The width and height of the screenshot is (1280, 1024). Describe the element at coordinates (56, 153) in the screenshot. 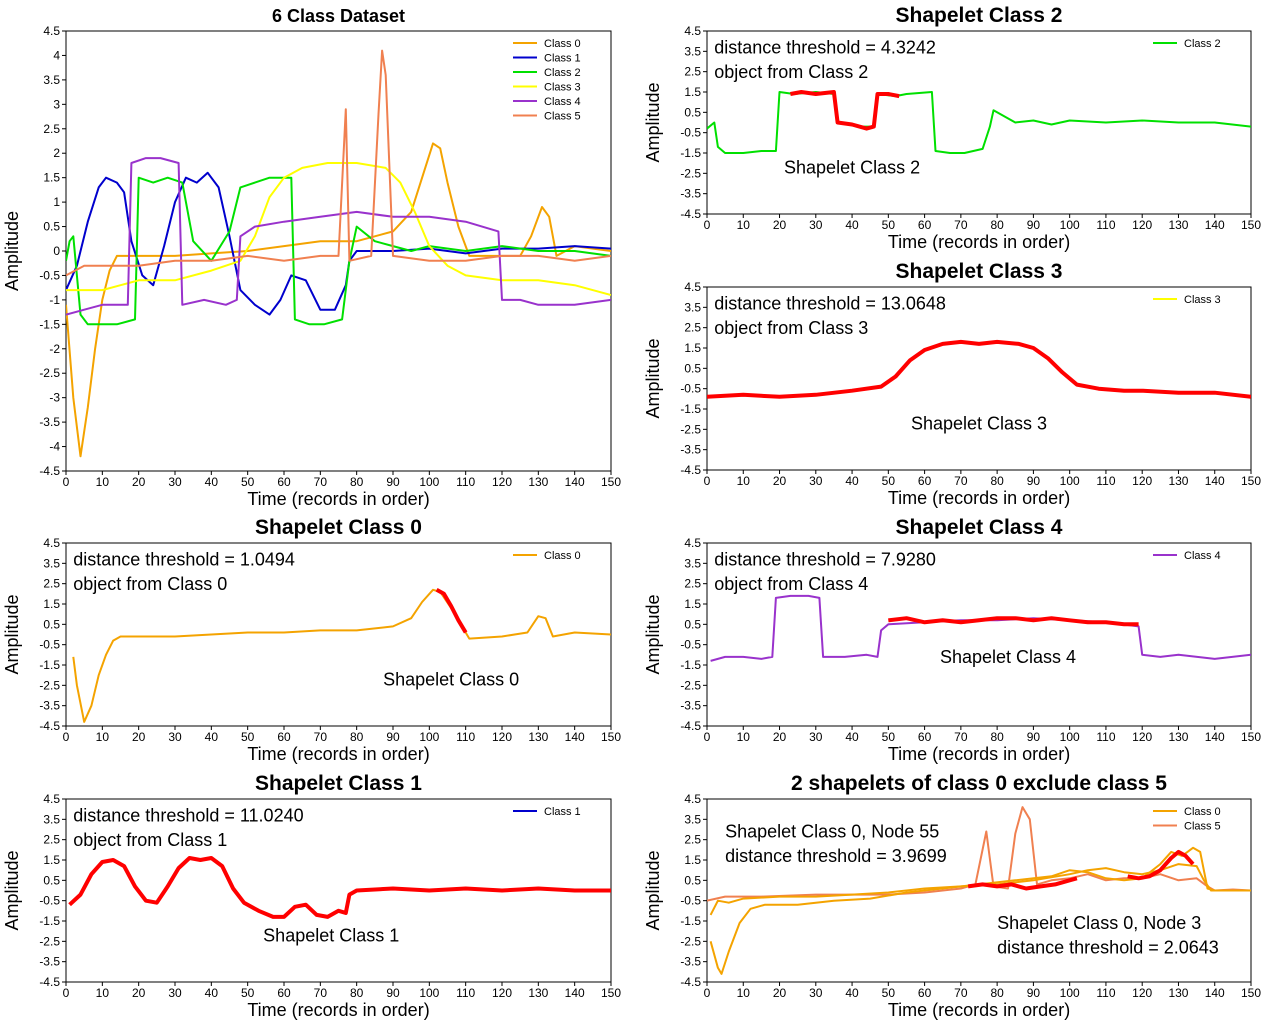

I see `y-tick-label: 2` at that location.